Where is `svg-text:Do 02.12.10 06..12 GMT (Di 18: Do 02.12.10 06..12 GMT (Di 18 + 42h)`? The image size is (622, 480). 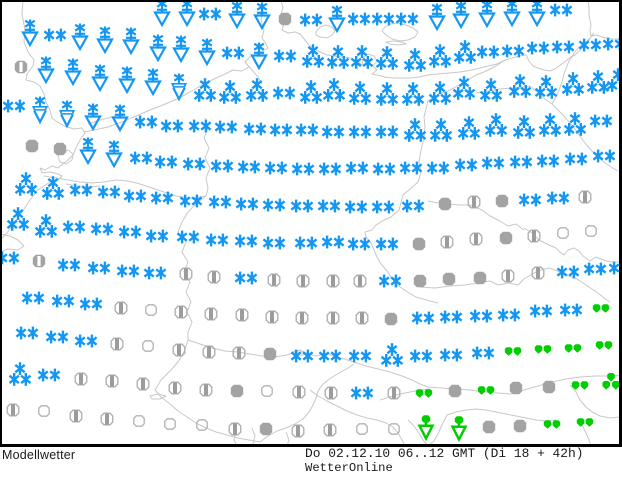 svg-text:Do 02.12.10 06..12 GMT (Di 18: Do 02.12.10 06..12 GMT (Di 18 + 42h) is located at coordinates (444, 453).